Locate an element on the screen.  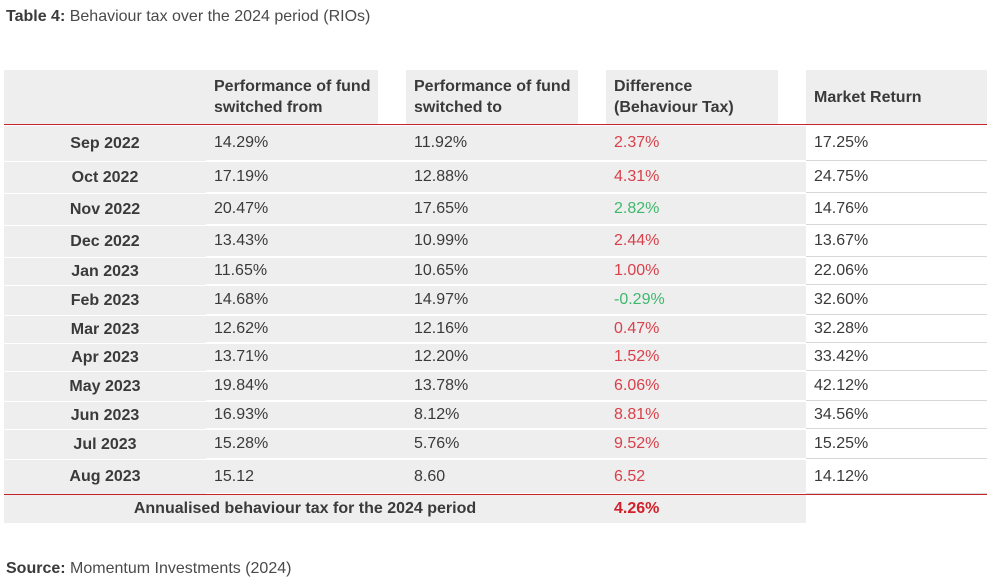
row-diff-value: 8.81% is located at coordinates (706, 415).